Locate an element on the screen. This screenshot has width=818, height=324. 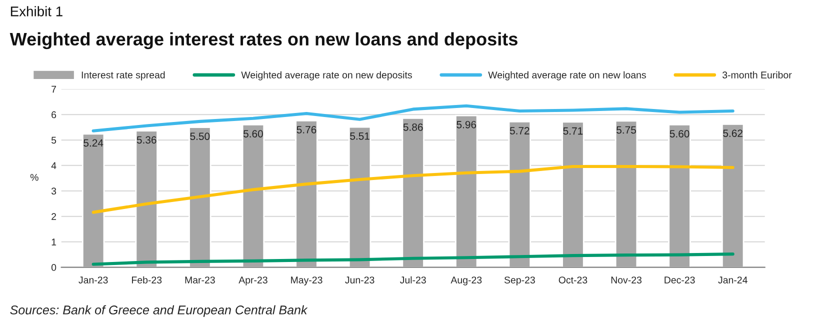
y-tick-label: 2 is located at coordinates (54, 216).